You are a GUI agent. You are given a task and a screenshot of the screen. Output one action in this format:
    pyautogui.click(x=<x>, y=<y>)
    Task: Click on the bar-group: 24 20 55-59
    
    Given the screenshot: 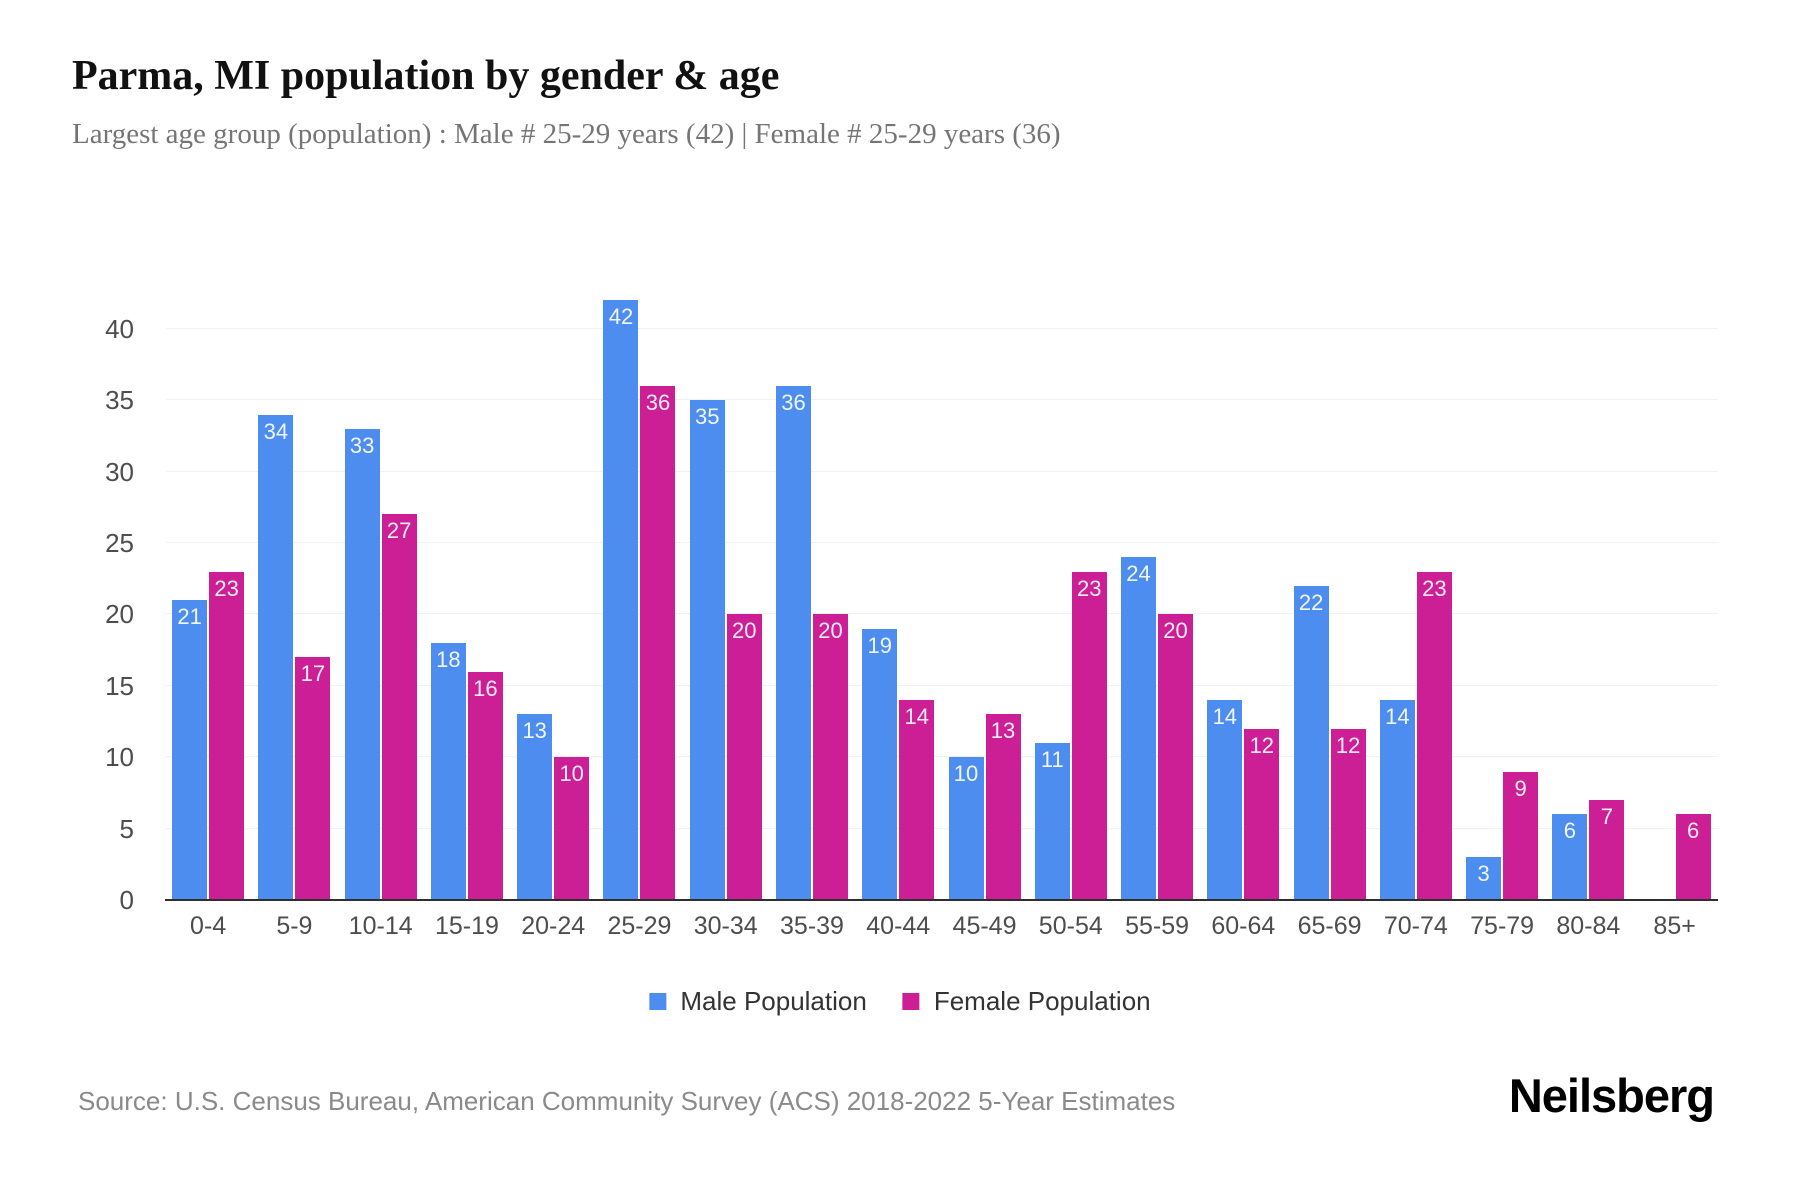 What is the action you would take?
    pyautogui.click(x=1157, y=613)
    